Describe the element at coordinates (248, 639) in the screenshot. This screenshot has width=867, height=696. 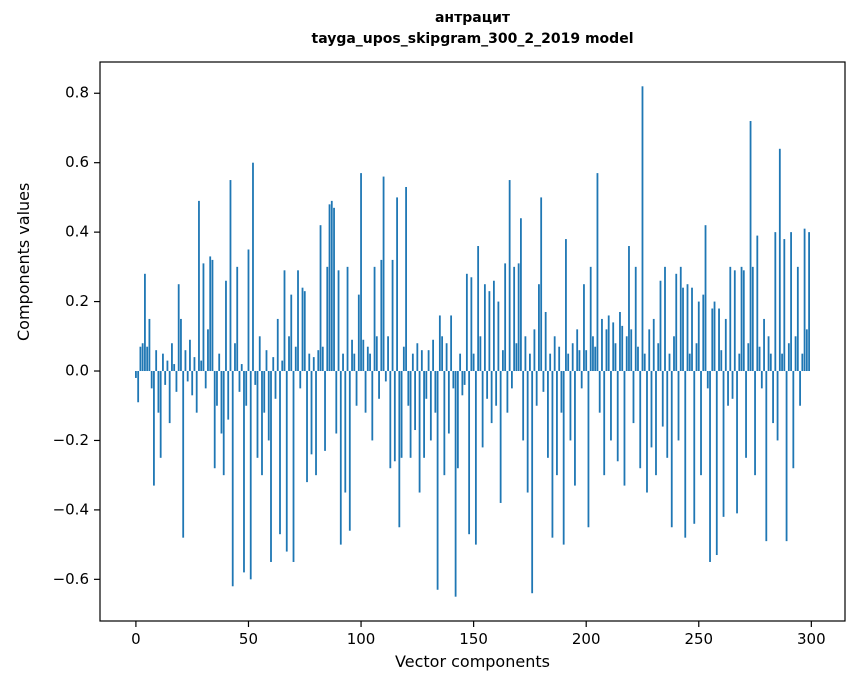
I see `x-tick-label: 50` at that location.